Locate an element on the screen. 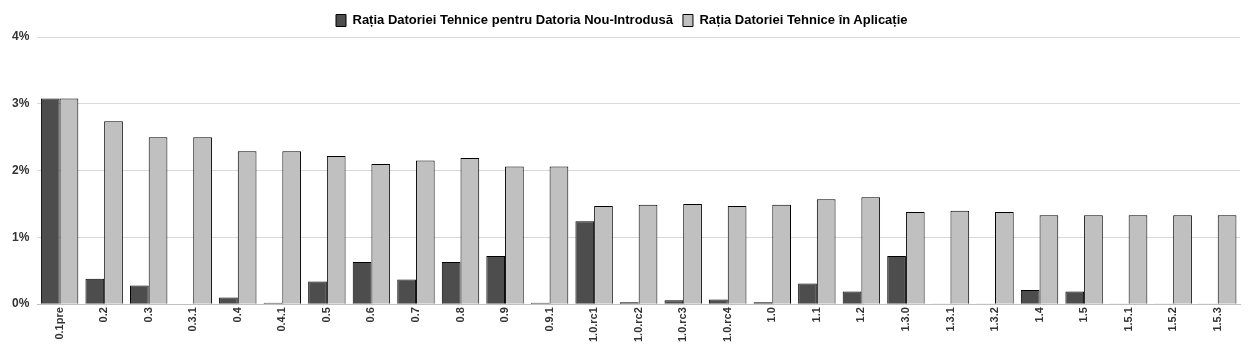 This screenshot has width=1248, height=347. x-tick-label: 0.3.1 is located at coordinates (192, 319).